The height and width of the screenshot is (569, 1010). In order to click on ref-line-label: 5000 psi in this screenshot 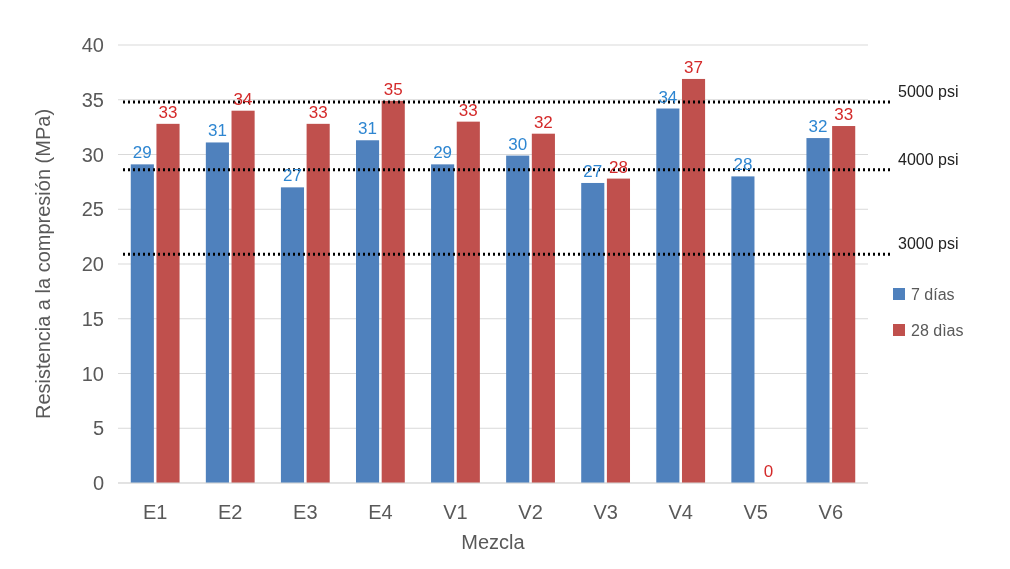, I will do `click(928, 91)`.